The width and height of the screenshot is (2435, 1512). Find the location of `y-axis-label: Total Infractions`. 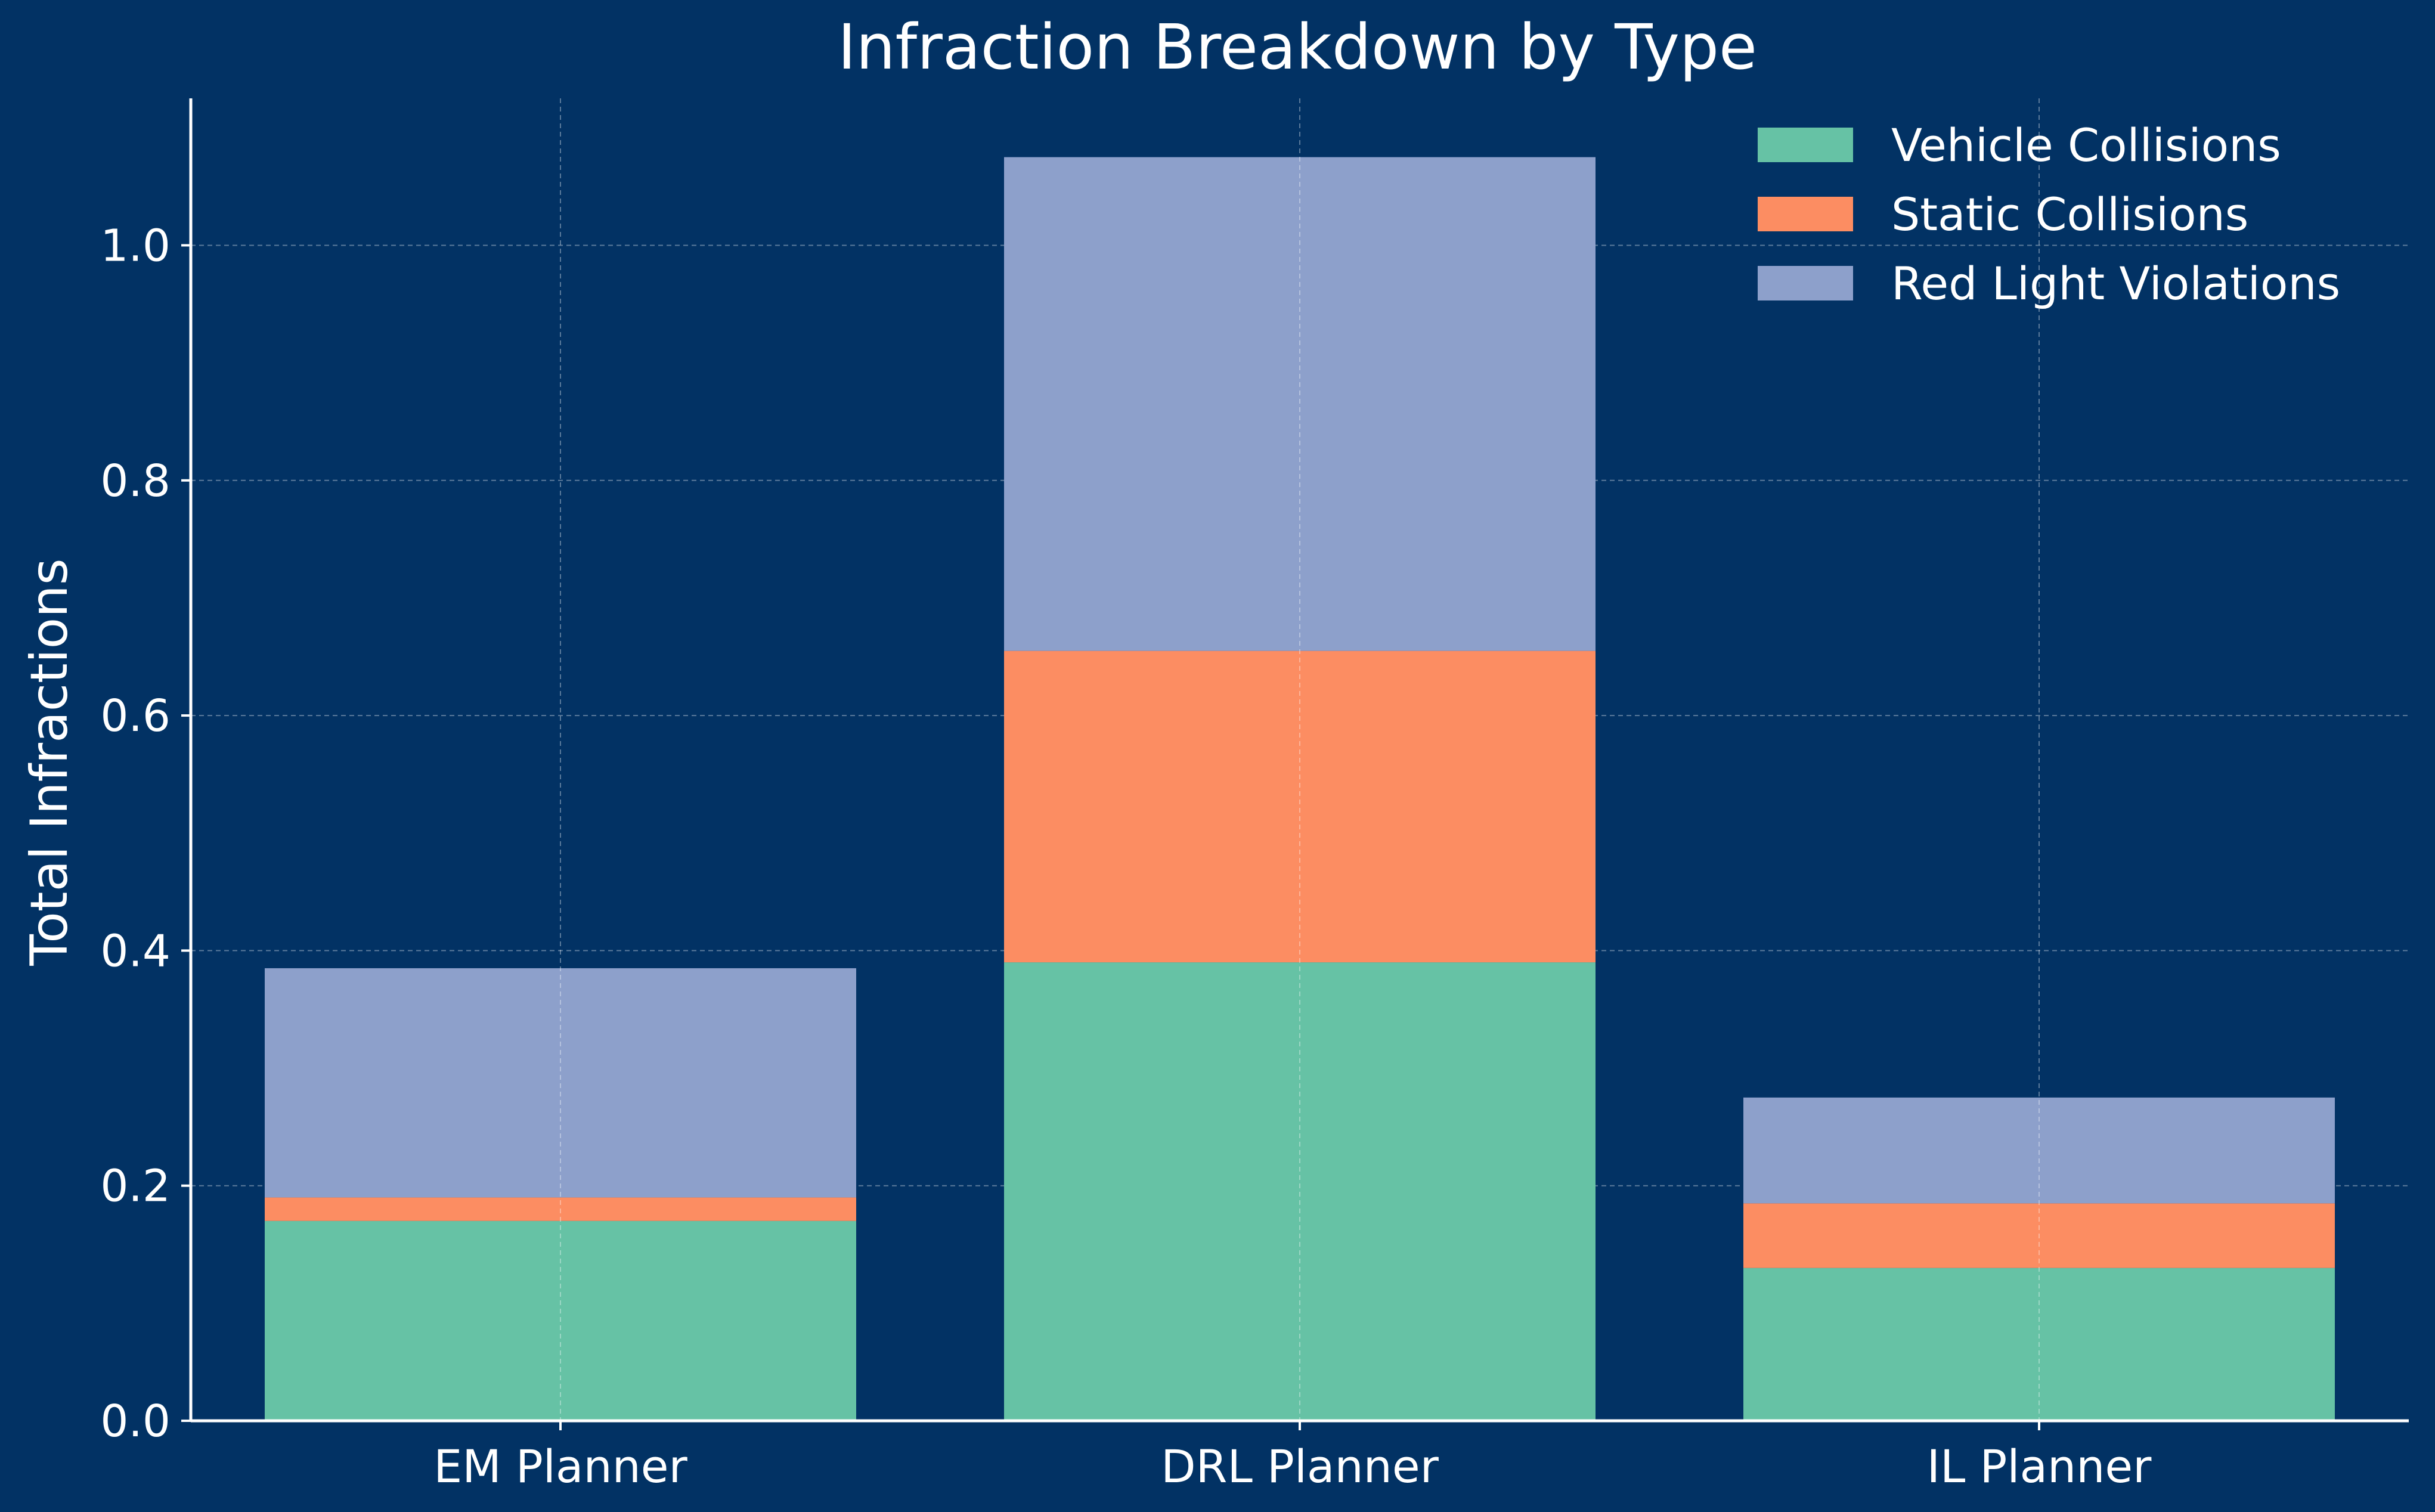

y-axis-label: Total Infractions is located at coordinates (49, 762).